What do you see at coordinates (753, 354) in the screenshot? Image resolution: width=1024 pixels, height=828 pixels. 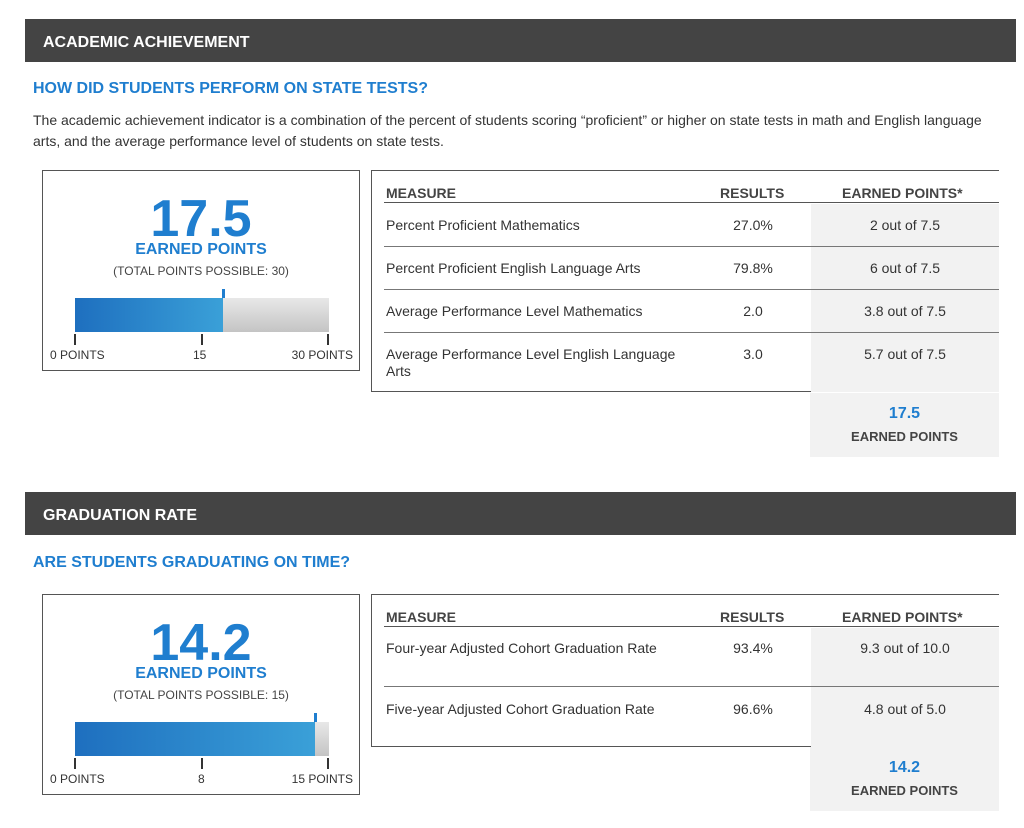 I see `row-result: 3.0` at bounding box center [753, 354].